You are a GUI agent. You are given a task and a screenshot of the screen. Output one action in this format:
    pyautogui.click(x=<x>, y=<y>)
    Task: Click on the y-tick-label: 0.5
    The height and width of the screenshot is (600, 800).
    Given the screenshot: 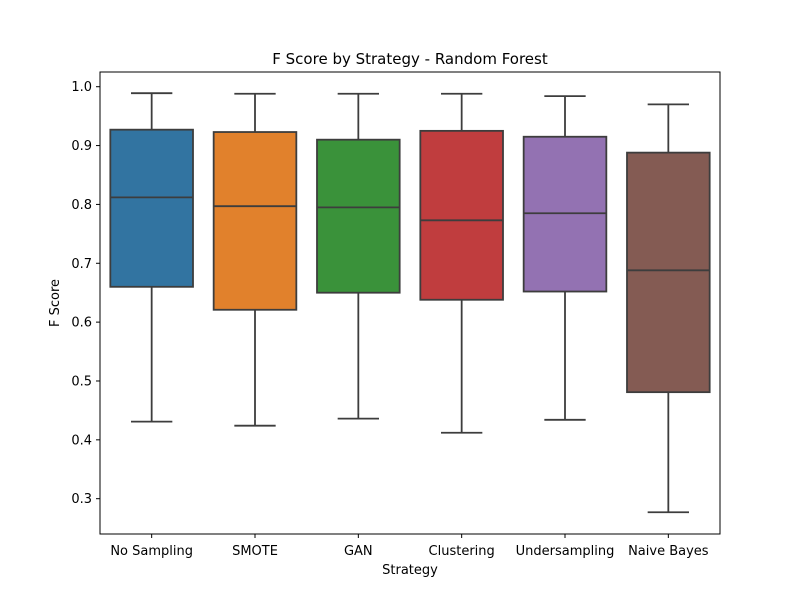 What is the action you would take?
    pyautogui.click(x=81, y=381)
    